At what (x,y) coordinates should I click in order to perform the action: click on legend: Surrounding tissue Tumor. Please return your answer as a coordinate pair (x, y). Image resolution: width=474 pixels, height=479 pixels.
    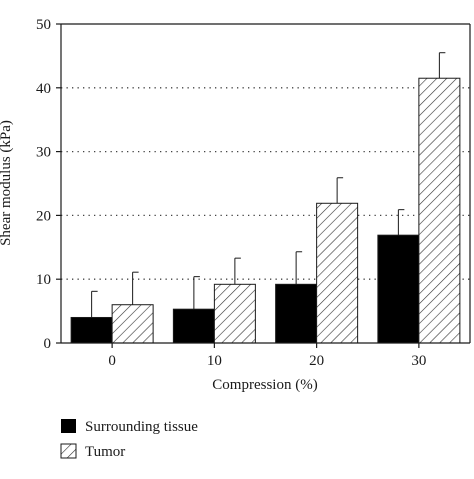
    Looking at the image, I should click on (129, 439).